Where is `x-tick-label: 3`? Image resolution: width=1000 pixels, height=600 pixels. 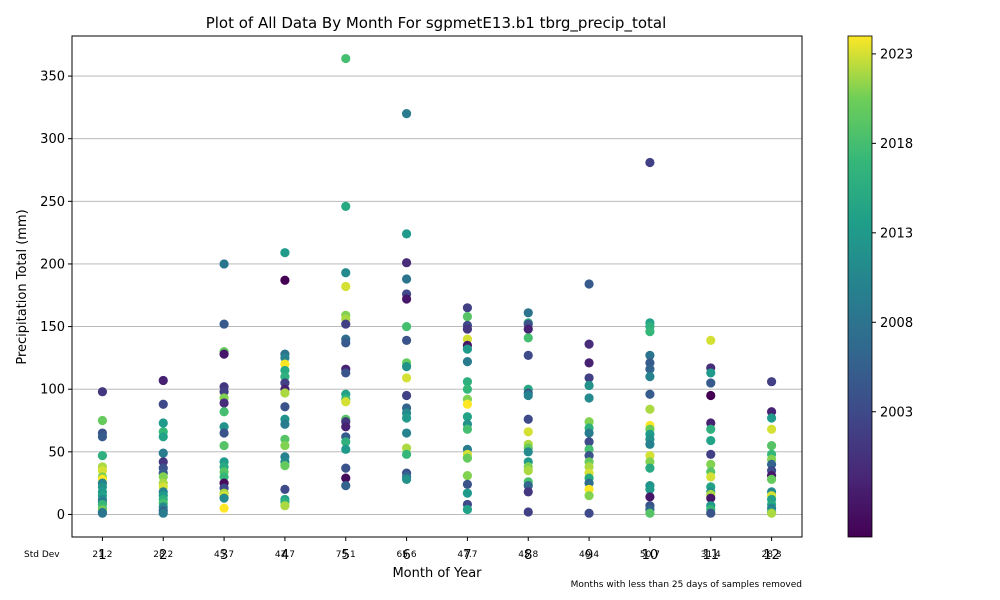
x-tick-label: 3 is located at coordinates (224, 555).